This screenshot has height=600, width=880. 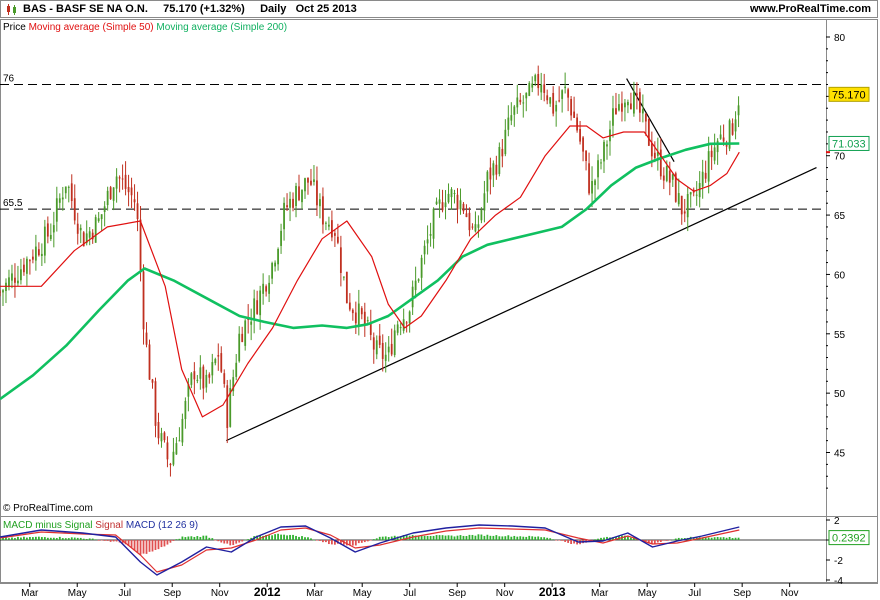 What do you see at coordinates (849, 95) in the screenshot?
I see `last-price-tag-label: 75.170` at bounding box center [849, 95].